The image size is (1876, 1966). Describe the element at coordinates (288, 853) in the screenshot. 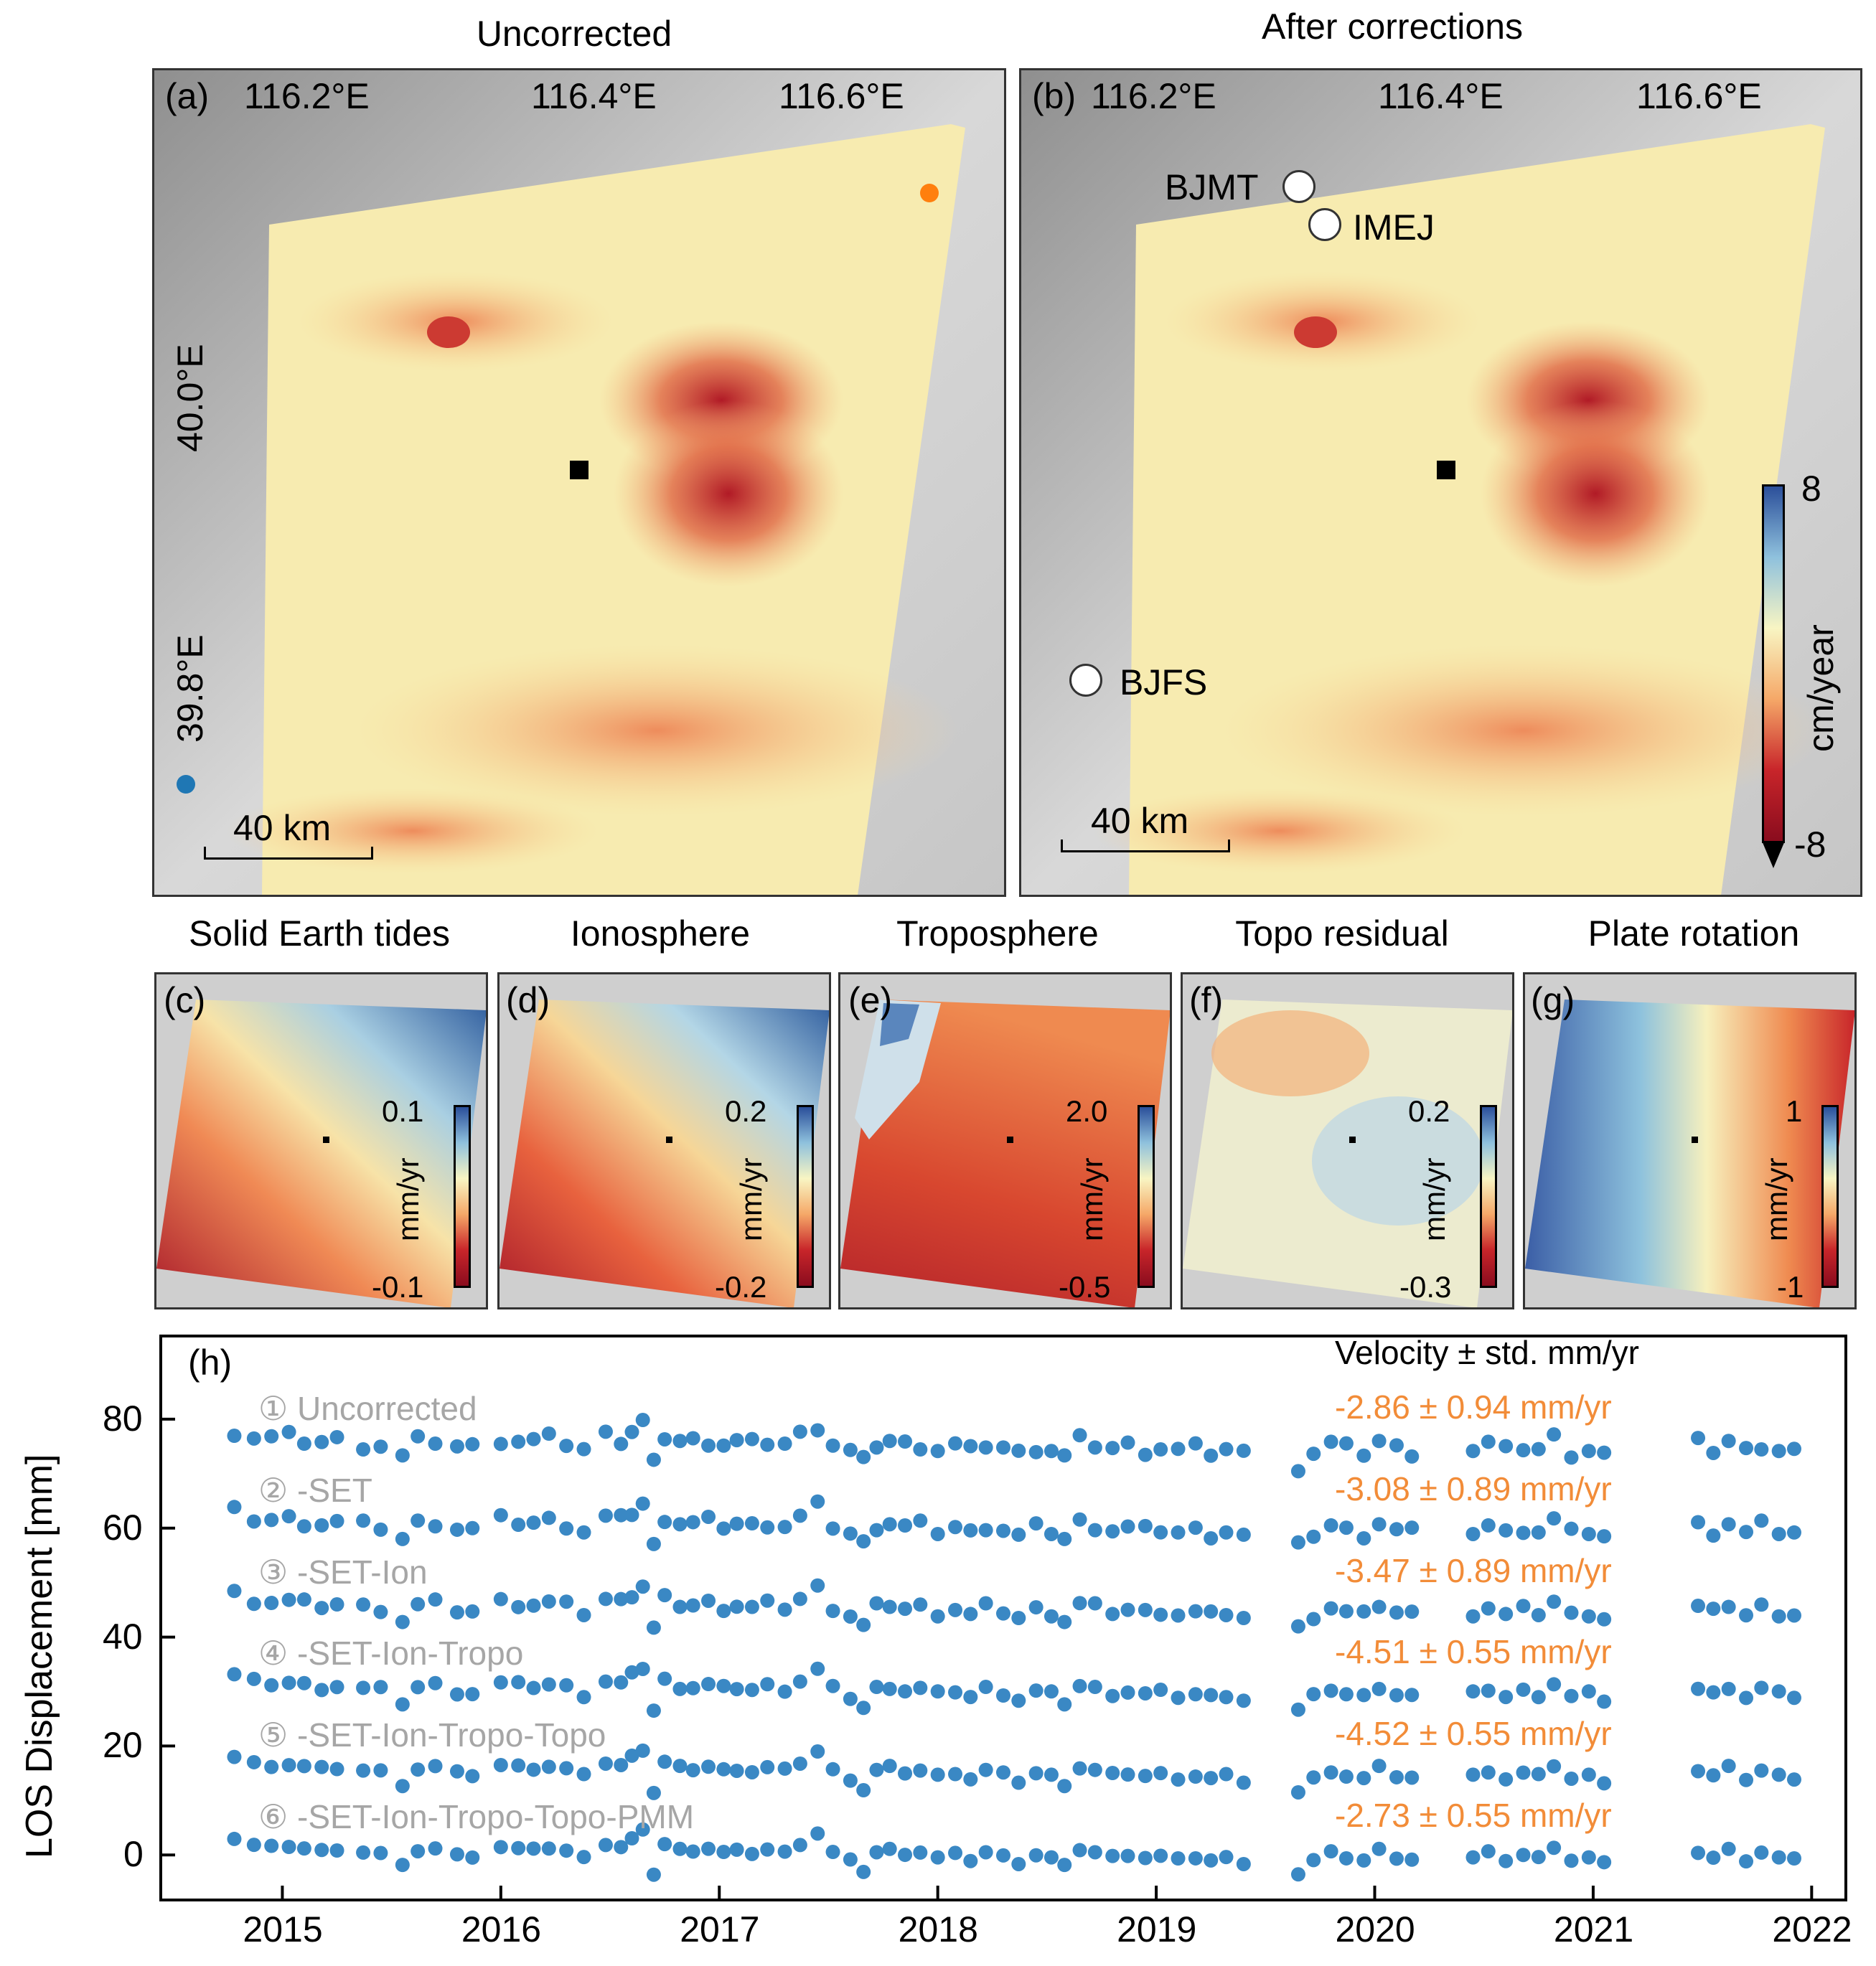

I see `scale-bar-a` at that location.